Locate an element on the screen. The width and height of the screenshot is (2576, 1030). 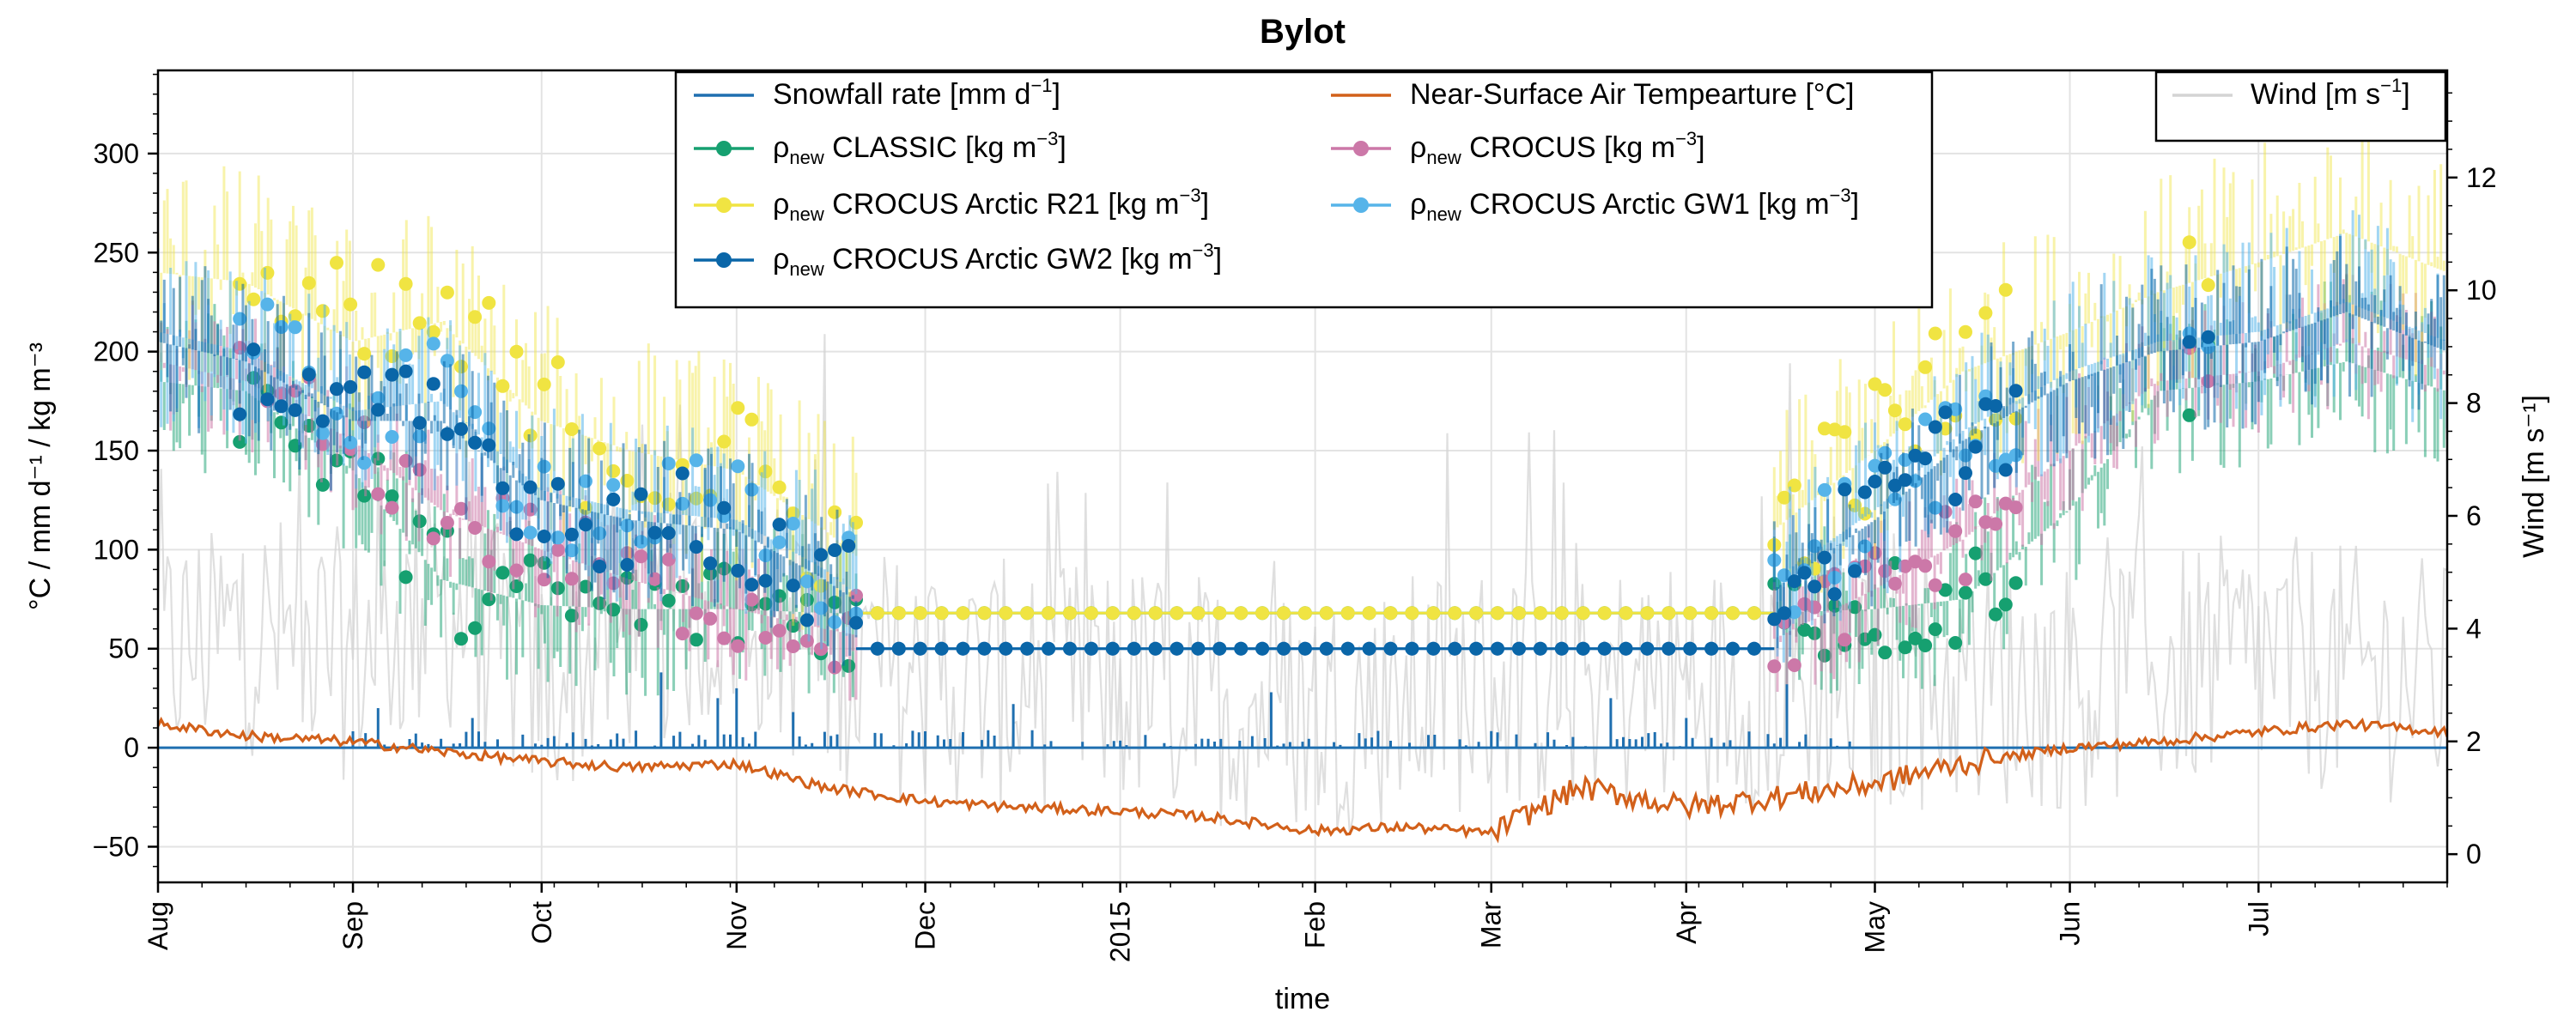
x-tick-label: Aug is located at coordinates (158, 925).